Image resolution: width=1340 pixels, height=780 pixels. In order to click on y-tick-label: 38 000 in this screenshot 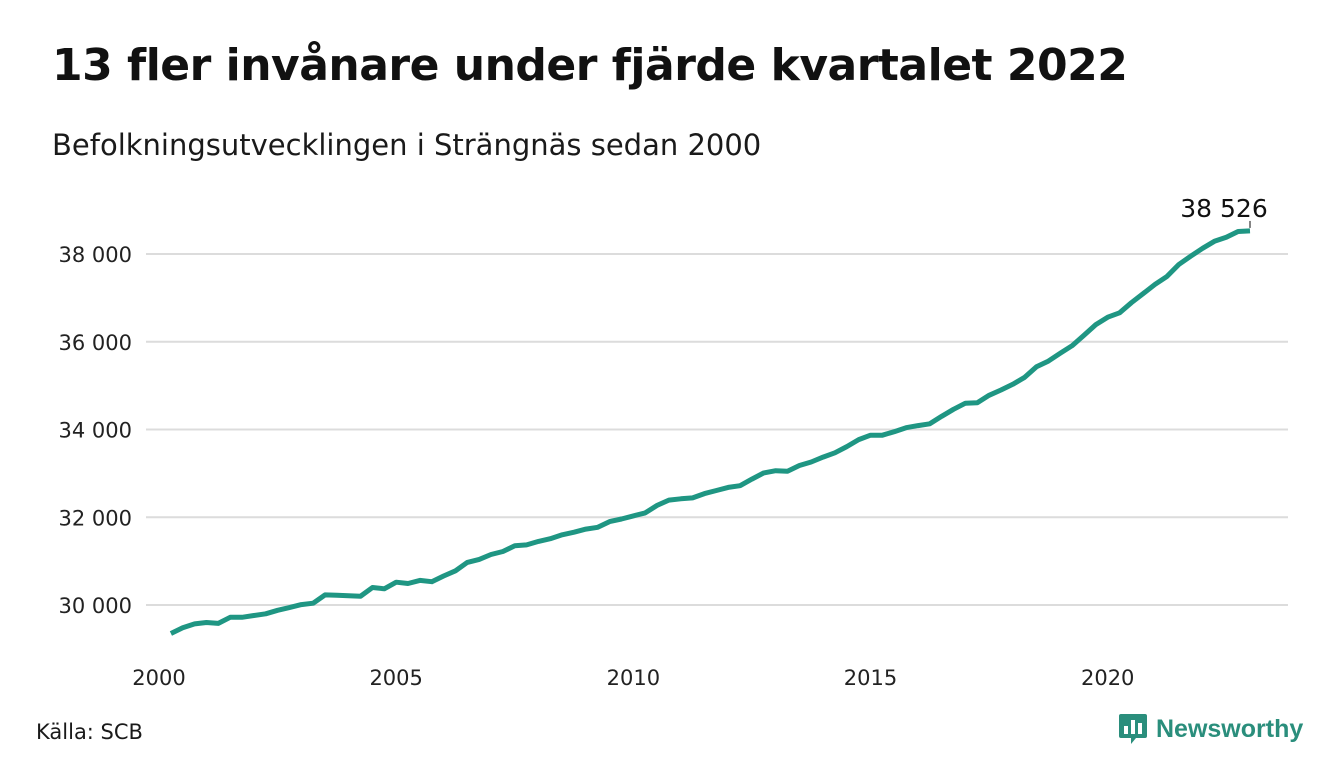, I will do `click(95, 255)`.